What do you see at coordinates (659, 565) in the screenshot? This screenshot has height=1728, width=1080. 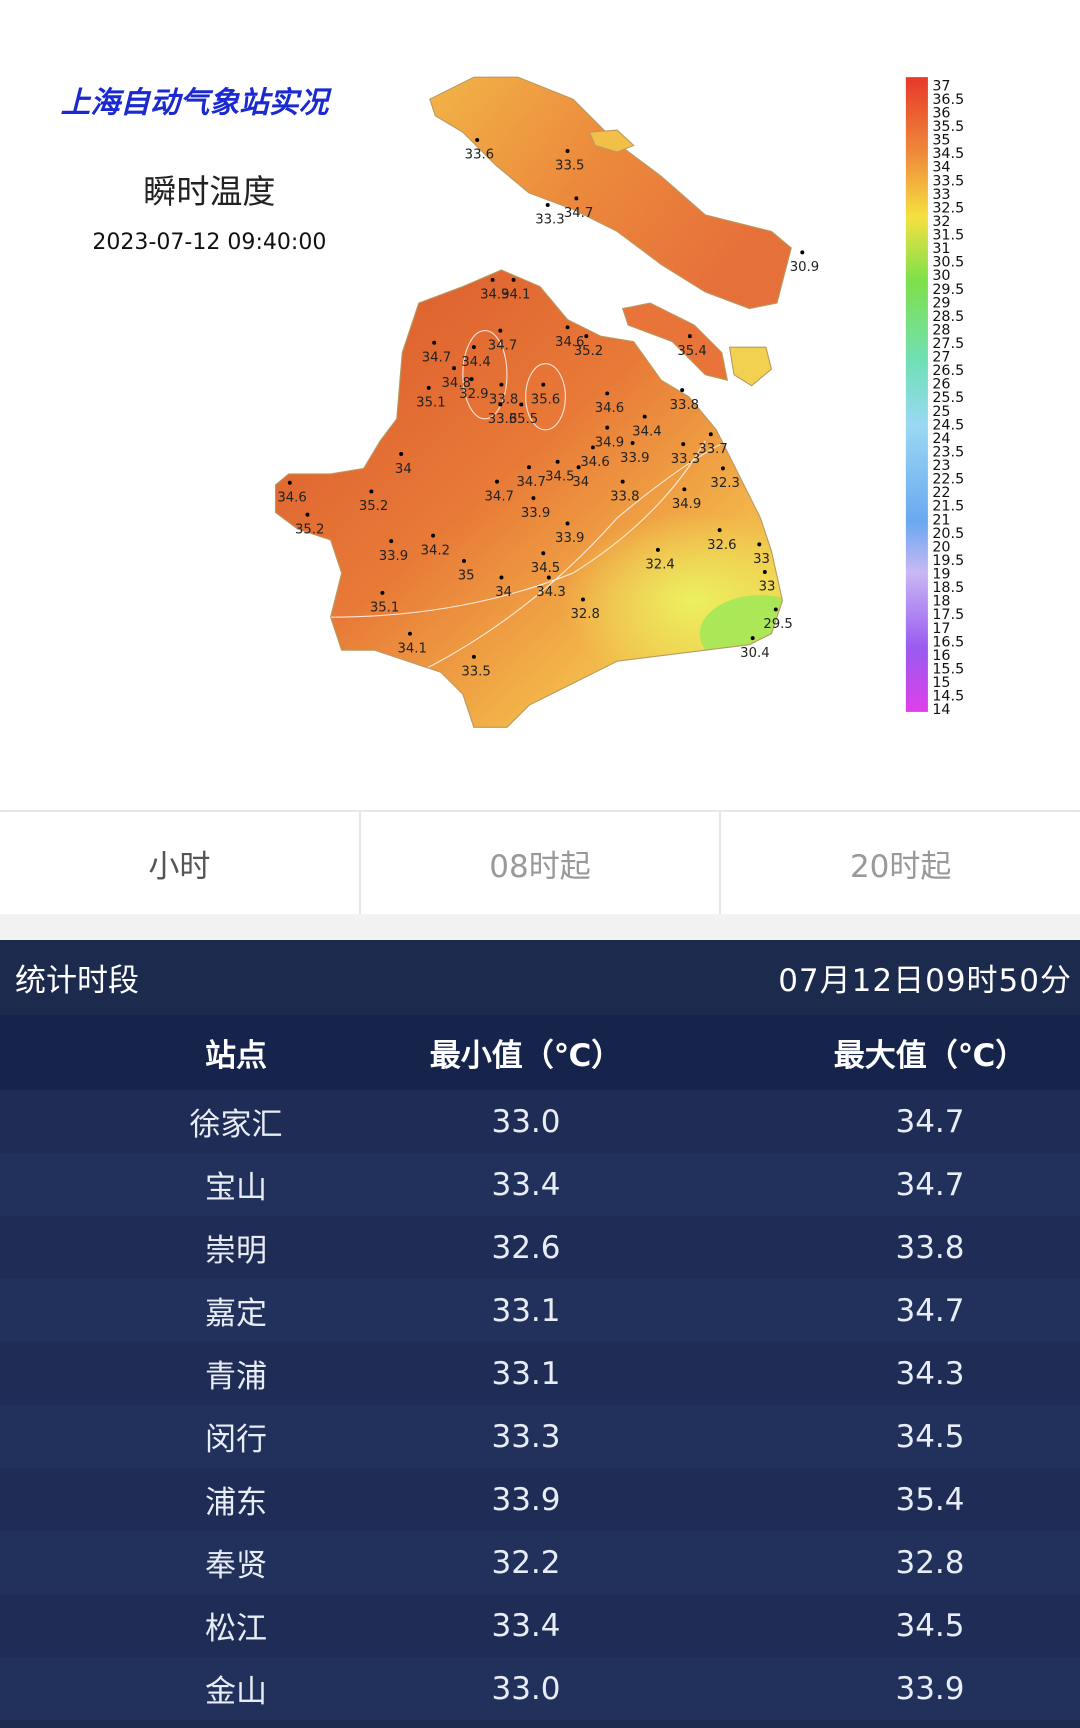 I see `station-value: 32.4` at bounding box center [659, 565].